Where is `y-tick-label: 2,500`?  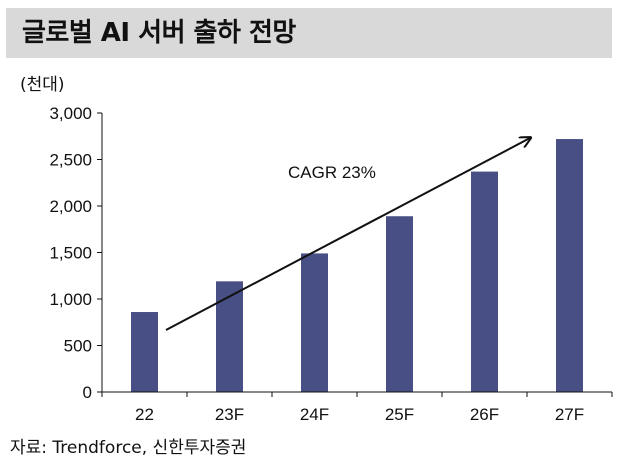
y-tick-label: 2,500 is located at coordinates (70, 160).